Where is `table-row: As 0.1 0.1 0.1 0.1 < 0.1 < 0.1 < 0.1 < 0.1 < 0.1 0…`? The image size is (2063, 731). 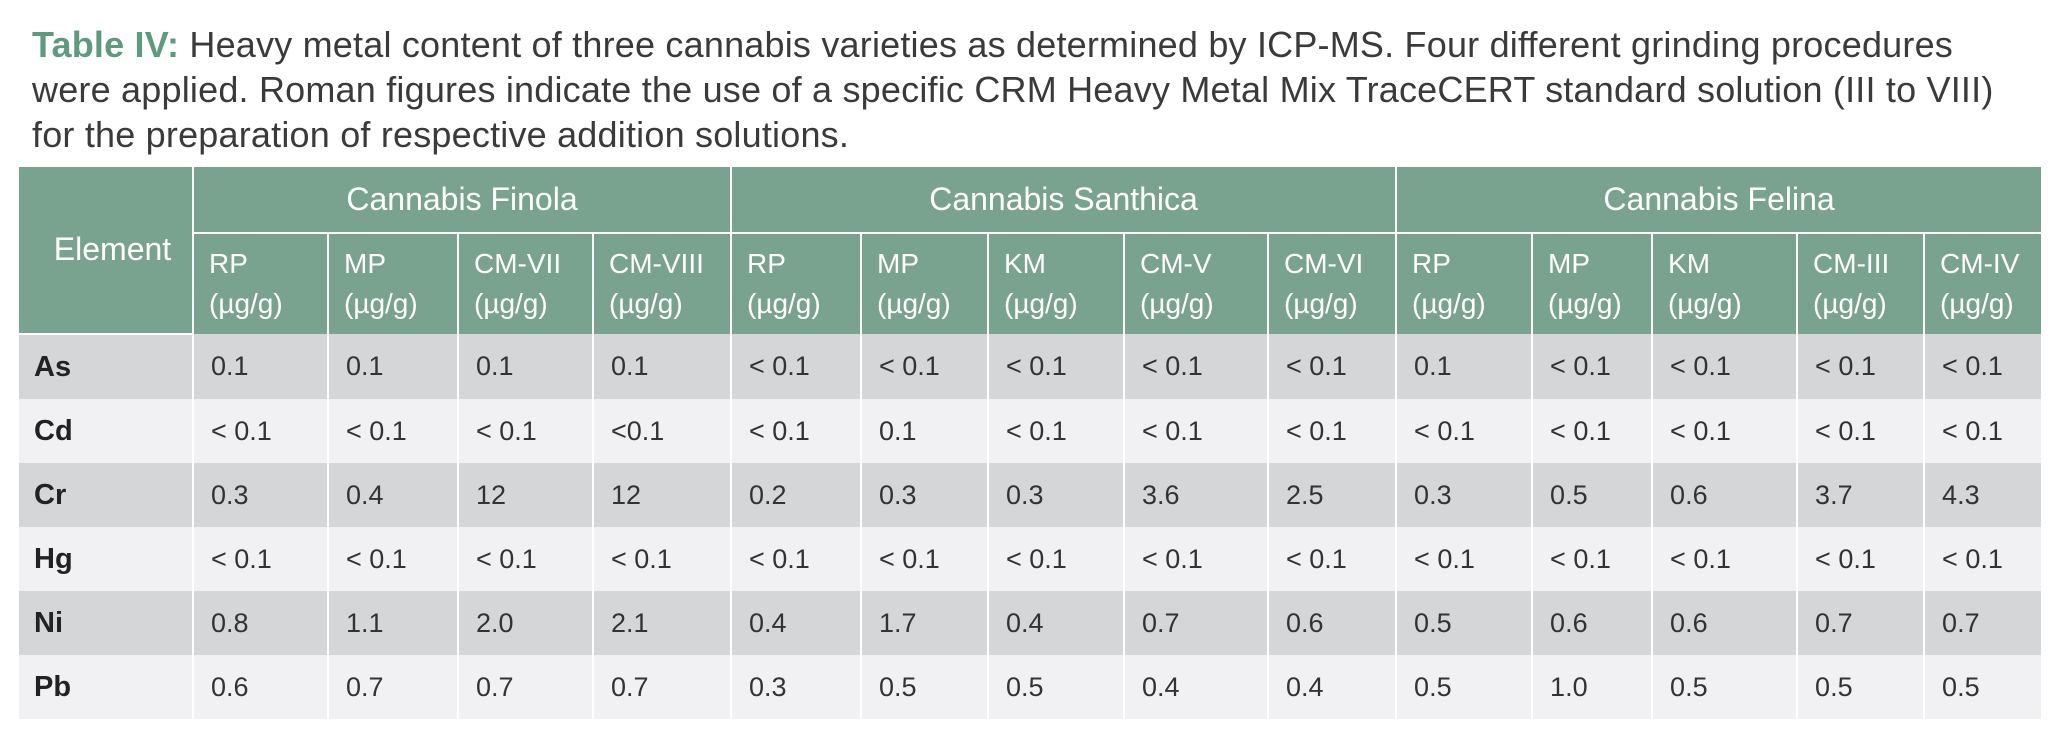 table-row: As 0.1 0.1 0.1 0.1 < 0.1 < 0.1 < 0.1 < 0.1 < 0.1 0… is located at coordinates (1030, 366).